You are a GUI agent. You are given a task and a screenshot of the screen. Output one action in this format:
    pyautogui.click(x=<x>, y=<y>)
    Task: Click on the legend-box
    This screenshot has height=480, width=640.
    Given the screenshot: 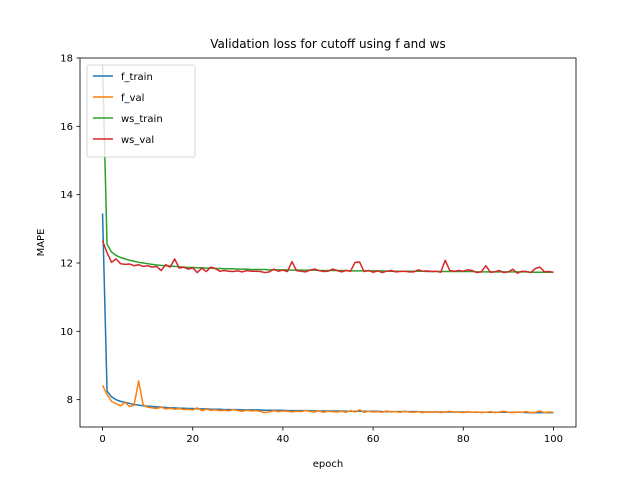 What is the action you would take?
    pyautogui.click(x=141, y=111)
    